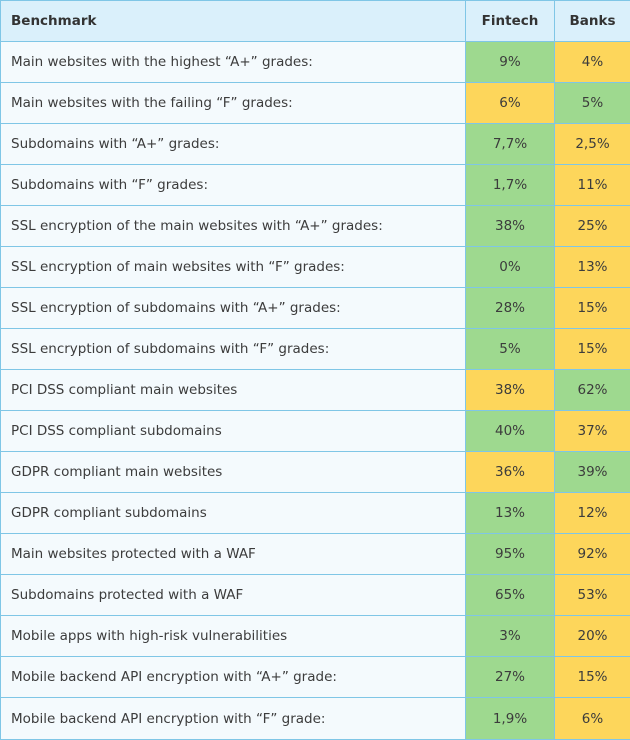 This screenshot has width=630, height=740. Describe the element at coordinates (233, 431) in the screenshot. I see `benchmark-label: PCI DSS compliant subdomains` at that location.